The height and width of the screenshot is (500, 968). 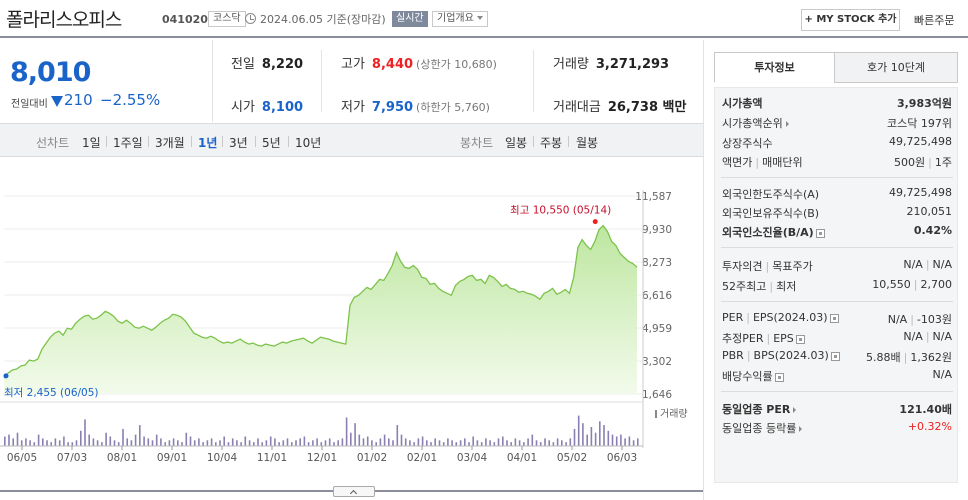 I want to click on y-tick-label: 11,587, so click(x=653, y=197).